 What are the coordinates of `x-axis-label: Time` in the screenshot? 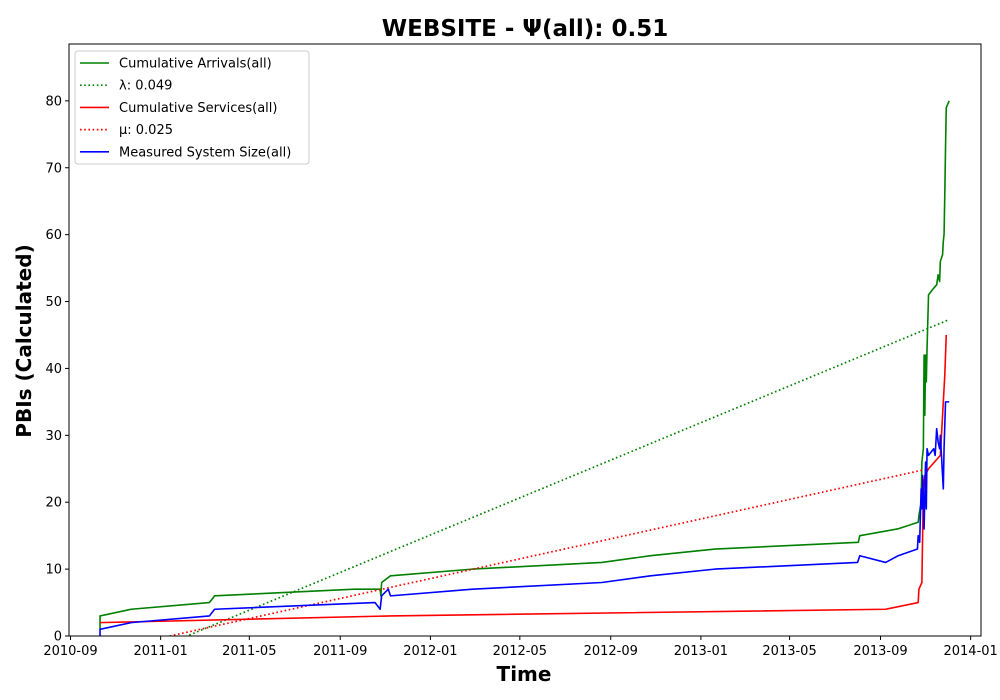 It's located at (524, 674).